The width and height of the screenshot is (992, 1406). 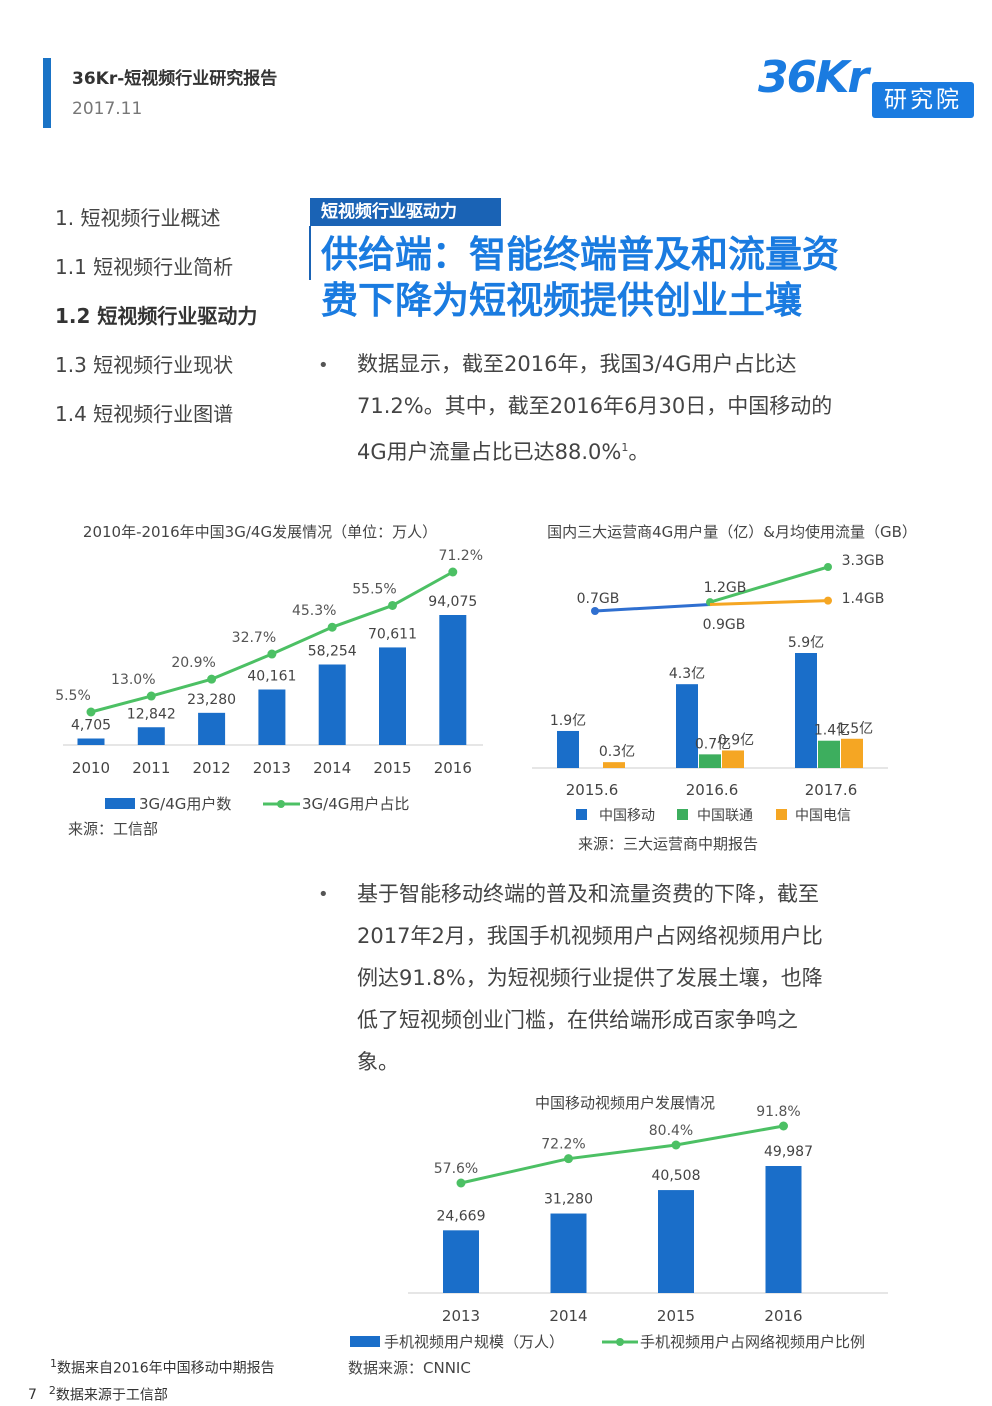 What do you see at coordinates (625, 1103) in the screenshot?
I see `chart3-title: 中国移动视频用户发展情况` at bounding box center [625, 1103].